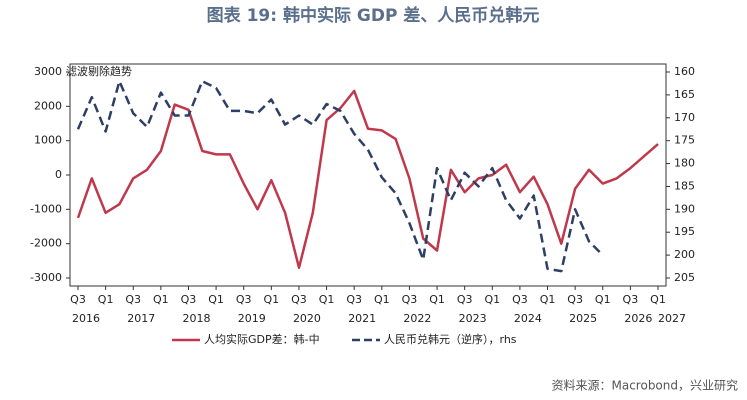  What do you see at coordinates (684, 254) in the screenshot?
I see `y2-tick-label: 200` at bounding box center [684, 254].